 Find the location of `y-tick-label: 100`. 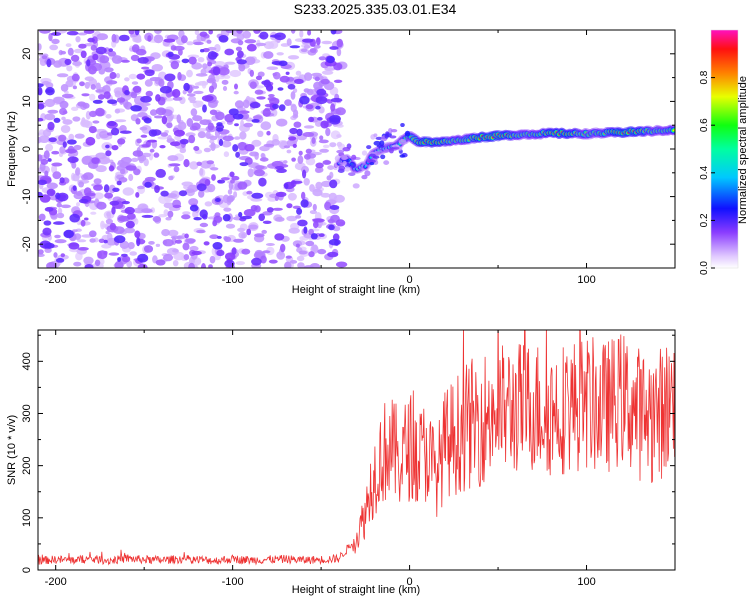

y-tick-label: 100 is located at coordinates (27, 518).